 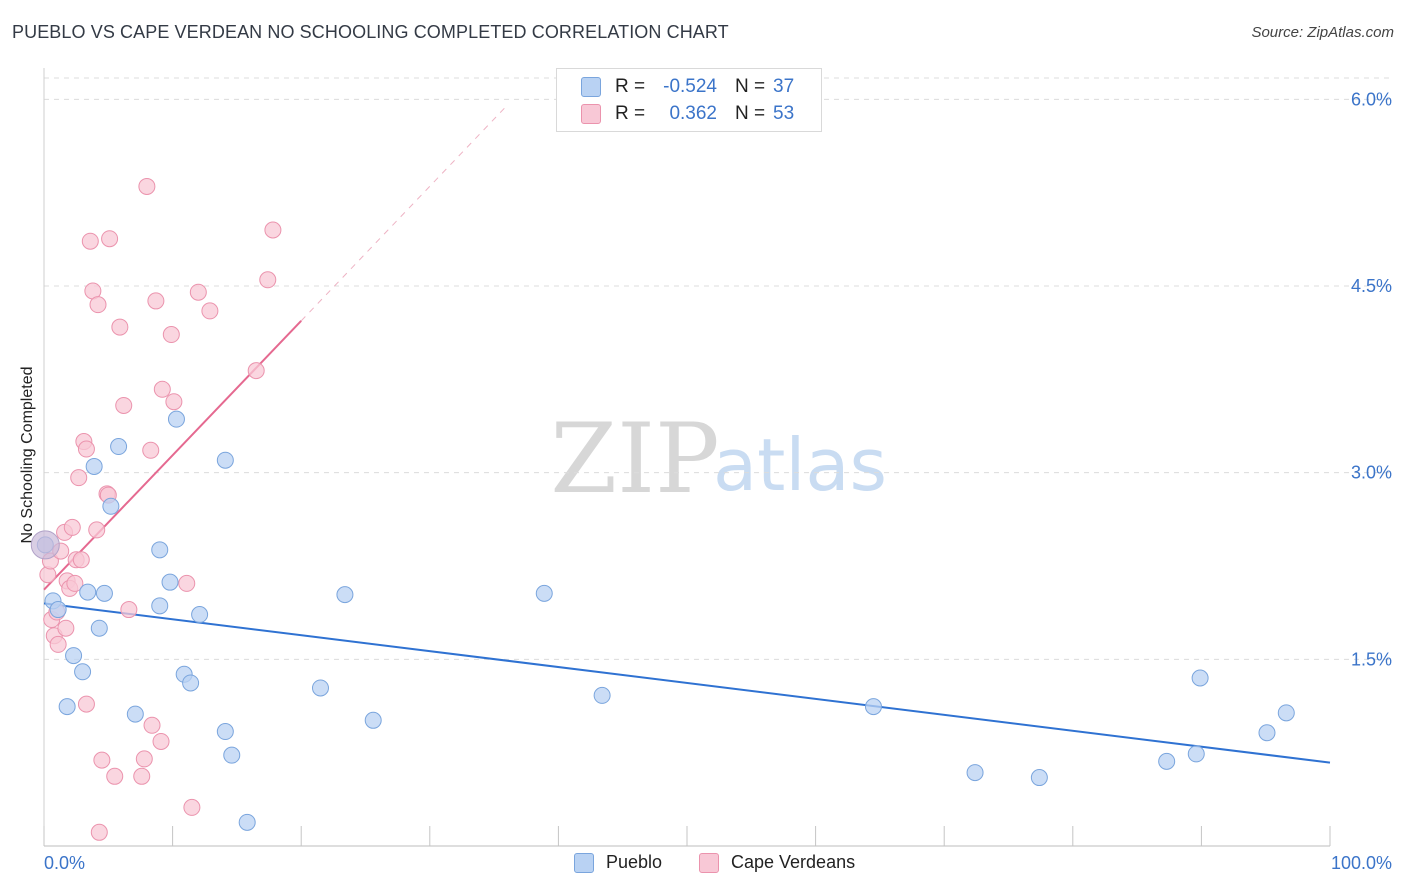 What do you see at coordinates (784, 86) in the screenshot?
I see `legend-n-value: 37` at bounding box center [784, 86].